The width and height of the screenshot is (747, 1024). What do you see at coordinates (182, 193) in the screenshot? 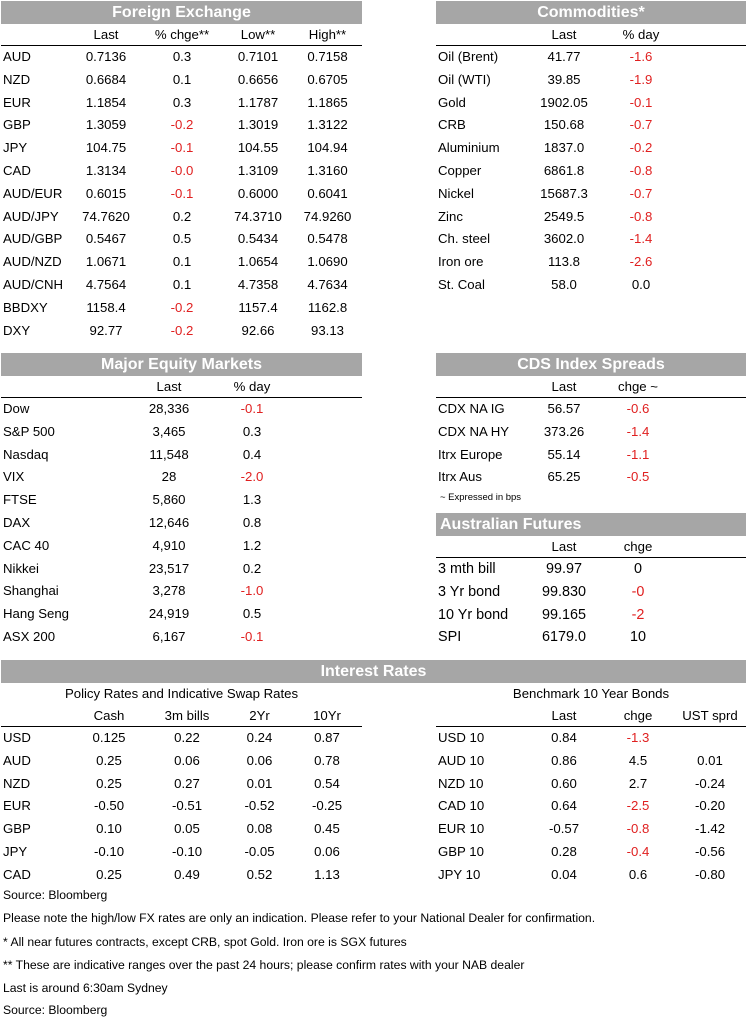
I see `fx-cell: -0.1` at bounding box center [182, 193].